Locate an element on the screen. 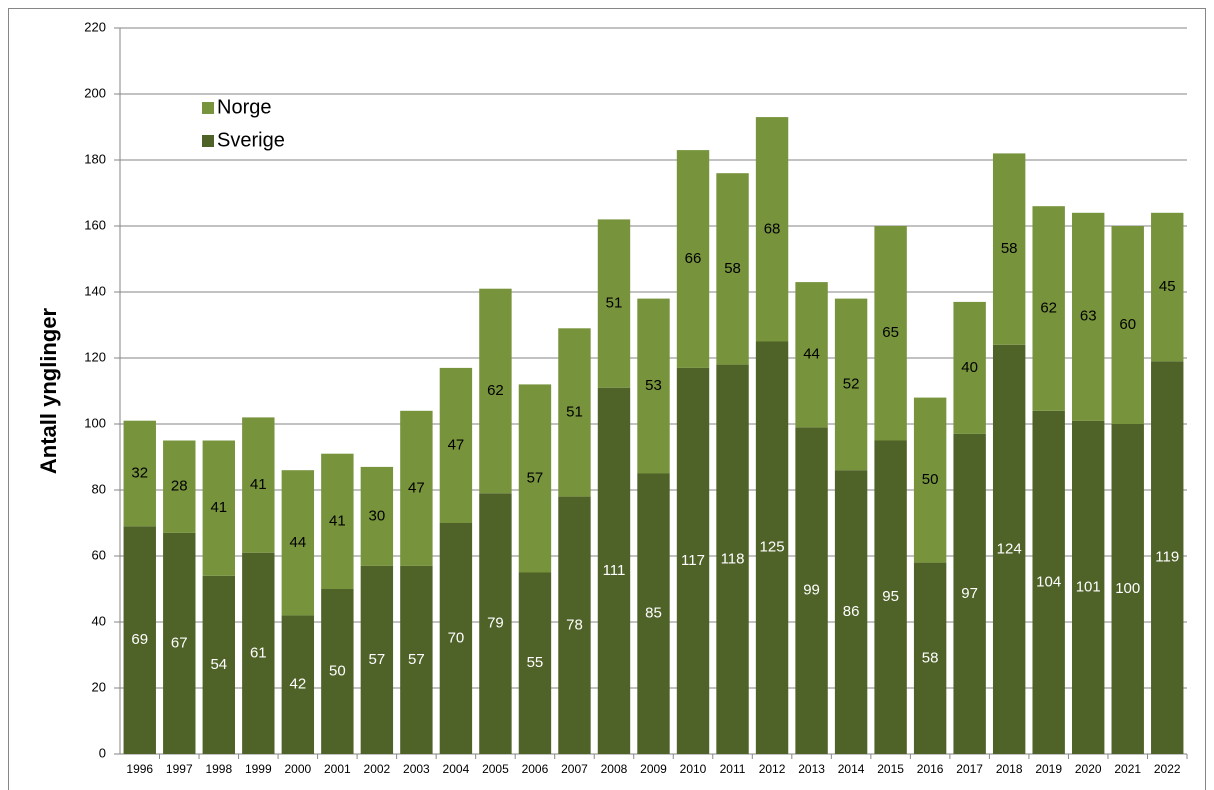  x-tick-label: 1999 is located at coordinates (258, 769).